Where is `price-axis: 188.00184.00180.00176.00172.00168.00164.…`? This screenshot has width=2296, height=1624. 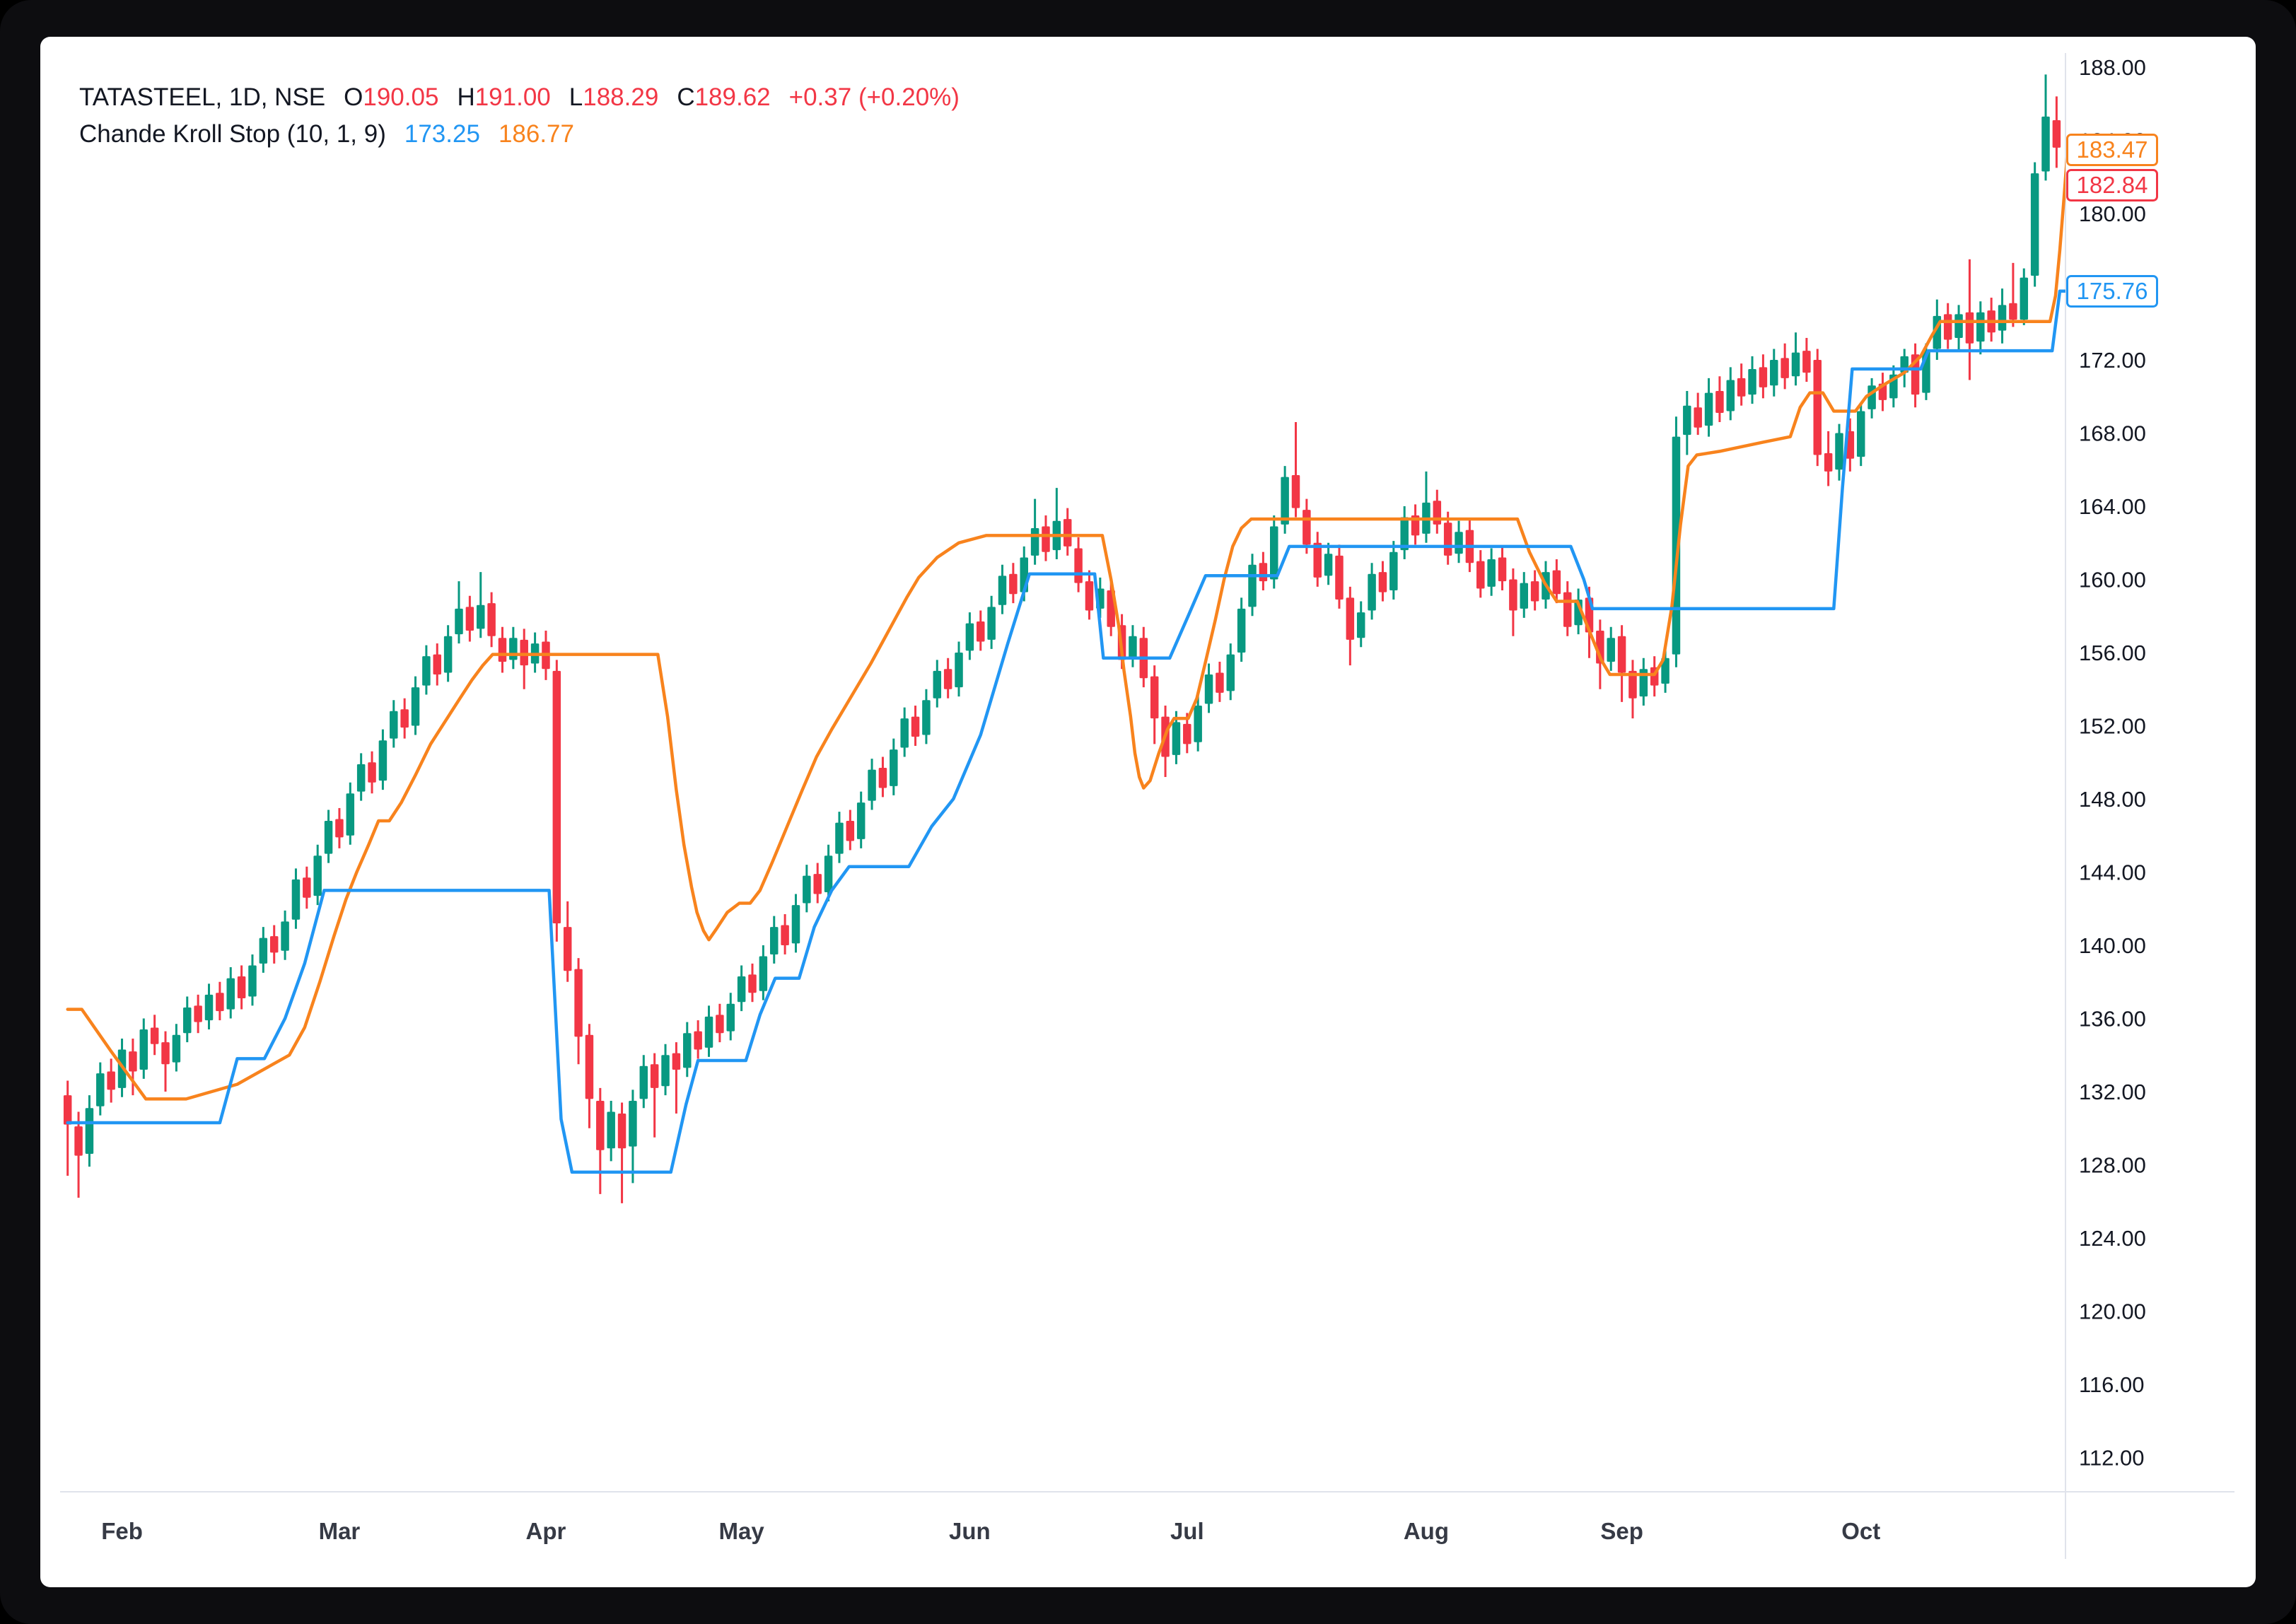 price-axis: 188.00184.00180.00176.00172.00168.00164.… is located at coordinates (2113, 763).